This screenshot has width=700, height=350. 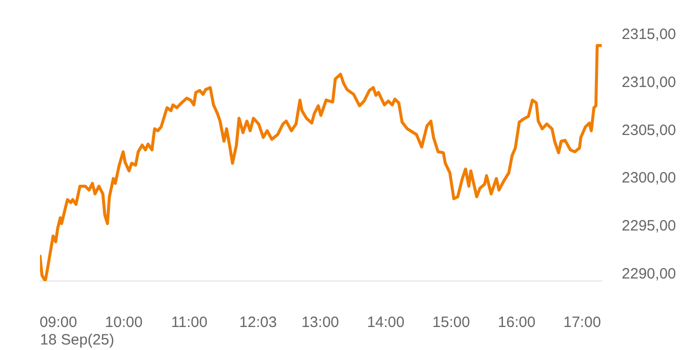 What do you see at coordinates (649, 178) in the screenshot?
I see `y-tick-label: 2300,00` at bounding box center [649, 178].